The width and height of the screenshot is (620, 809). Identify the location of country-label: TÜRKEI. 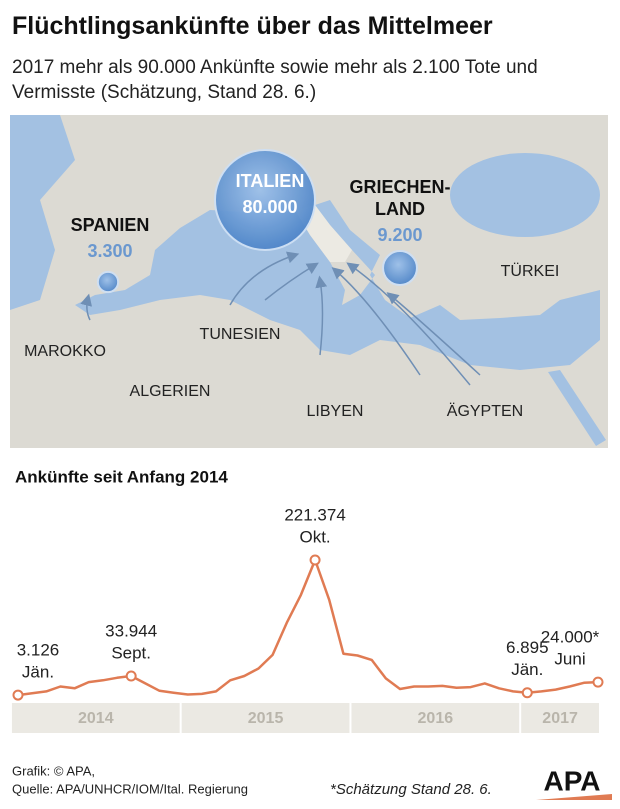
(530, 271).